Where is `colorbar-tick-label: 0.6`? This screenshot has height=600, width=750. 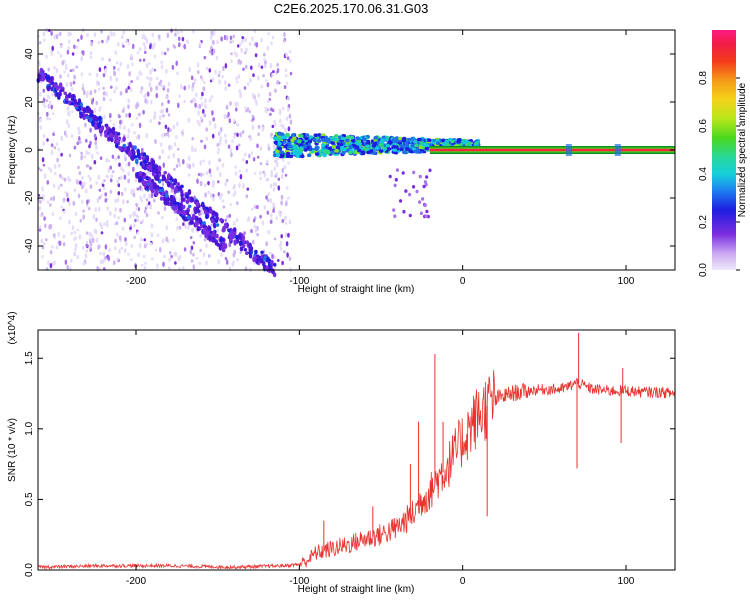 colorbar-tick-label: 0.6 is located at coordinates (703, 126).